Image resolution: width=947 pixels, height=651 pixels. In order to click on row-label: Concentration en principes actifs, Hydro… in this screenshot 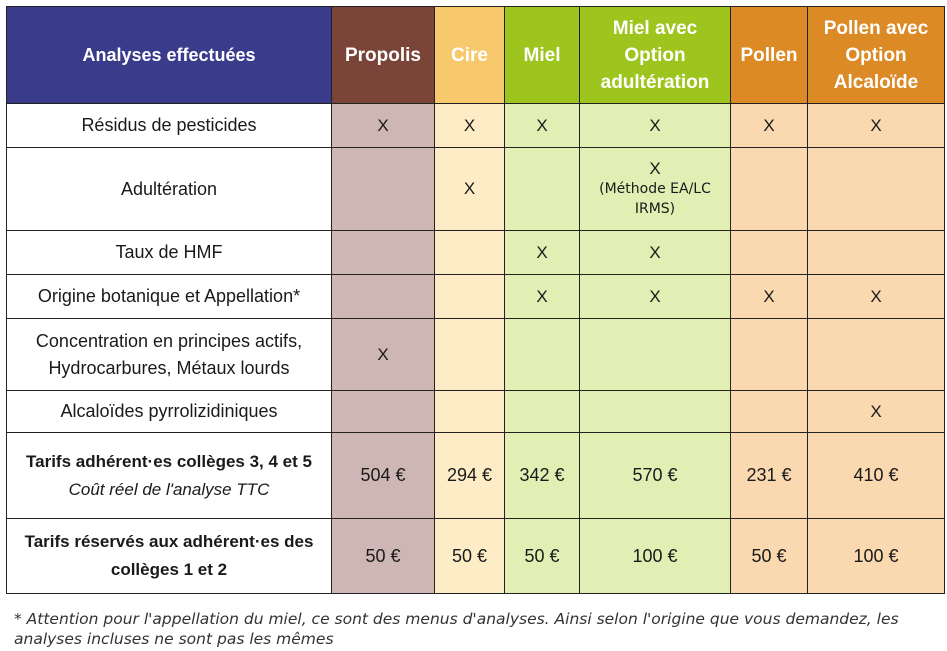, I will do `click(169, 354)`.